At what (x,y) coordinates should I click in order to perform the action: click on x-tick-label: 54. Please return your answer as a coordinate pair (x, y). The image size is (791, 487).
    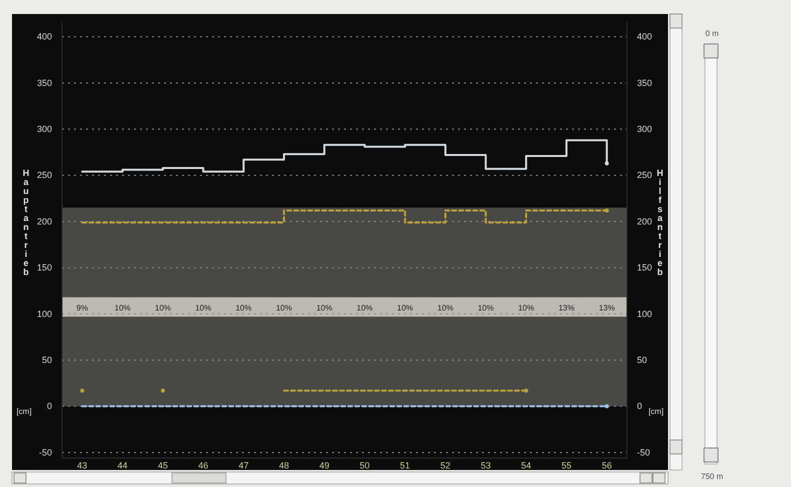
    Looking at the image, I should click on (526, 465).